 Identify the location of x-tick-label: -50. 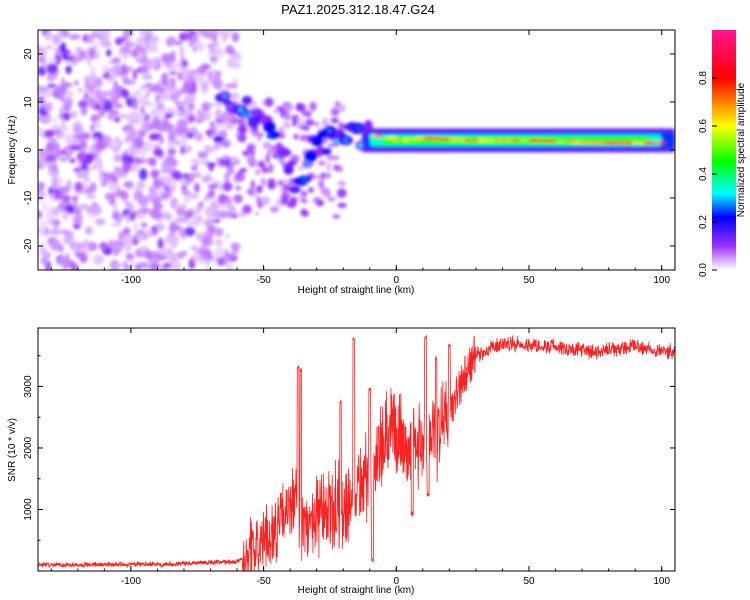
(263, 581).